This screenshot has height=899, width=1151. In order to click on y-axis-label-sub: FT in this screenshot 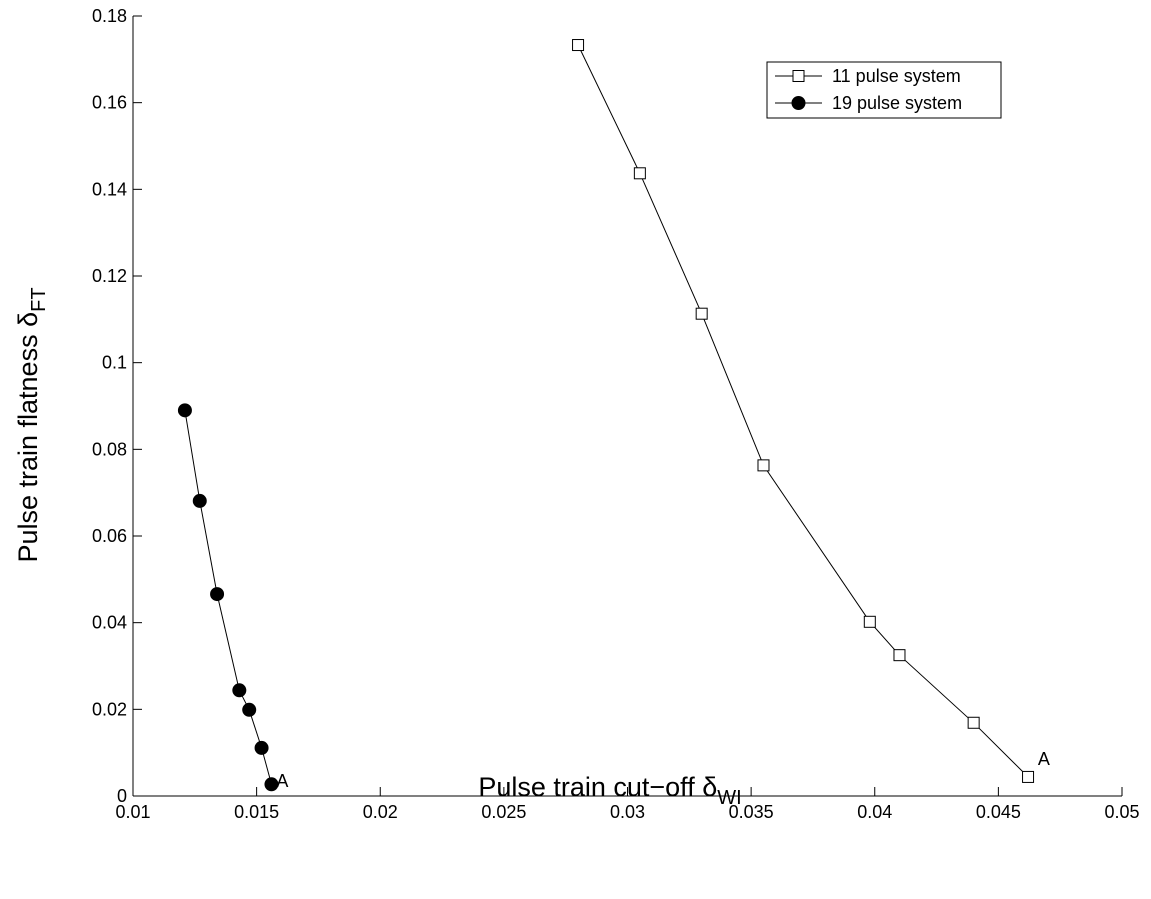, I will do `click(39, 299)`.